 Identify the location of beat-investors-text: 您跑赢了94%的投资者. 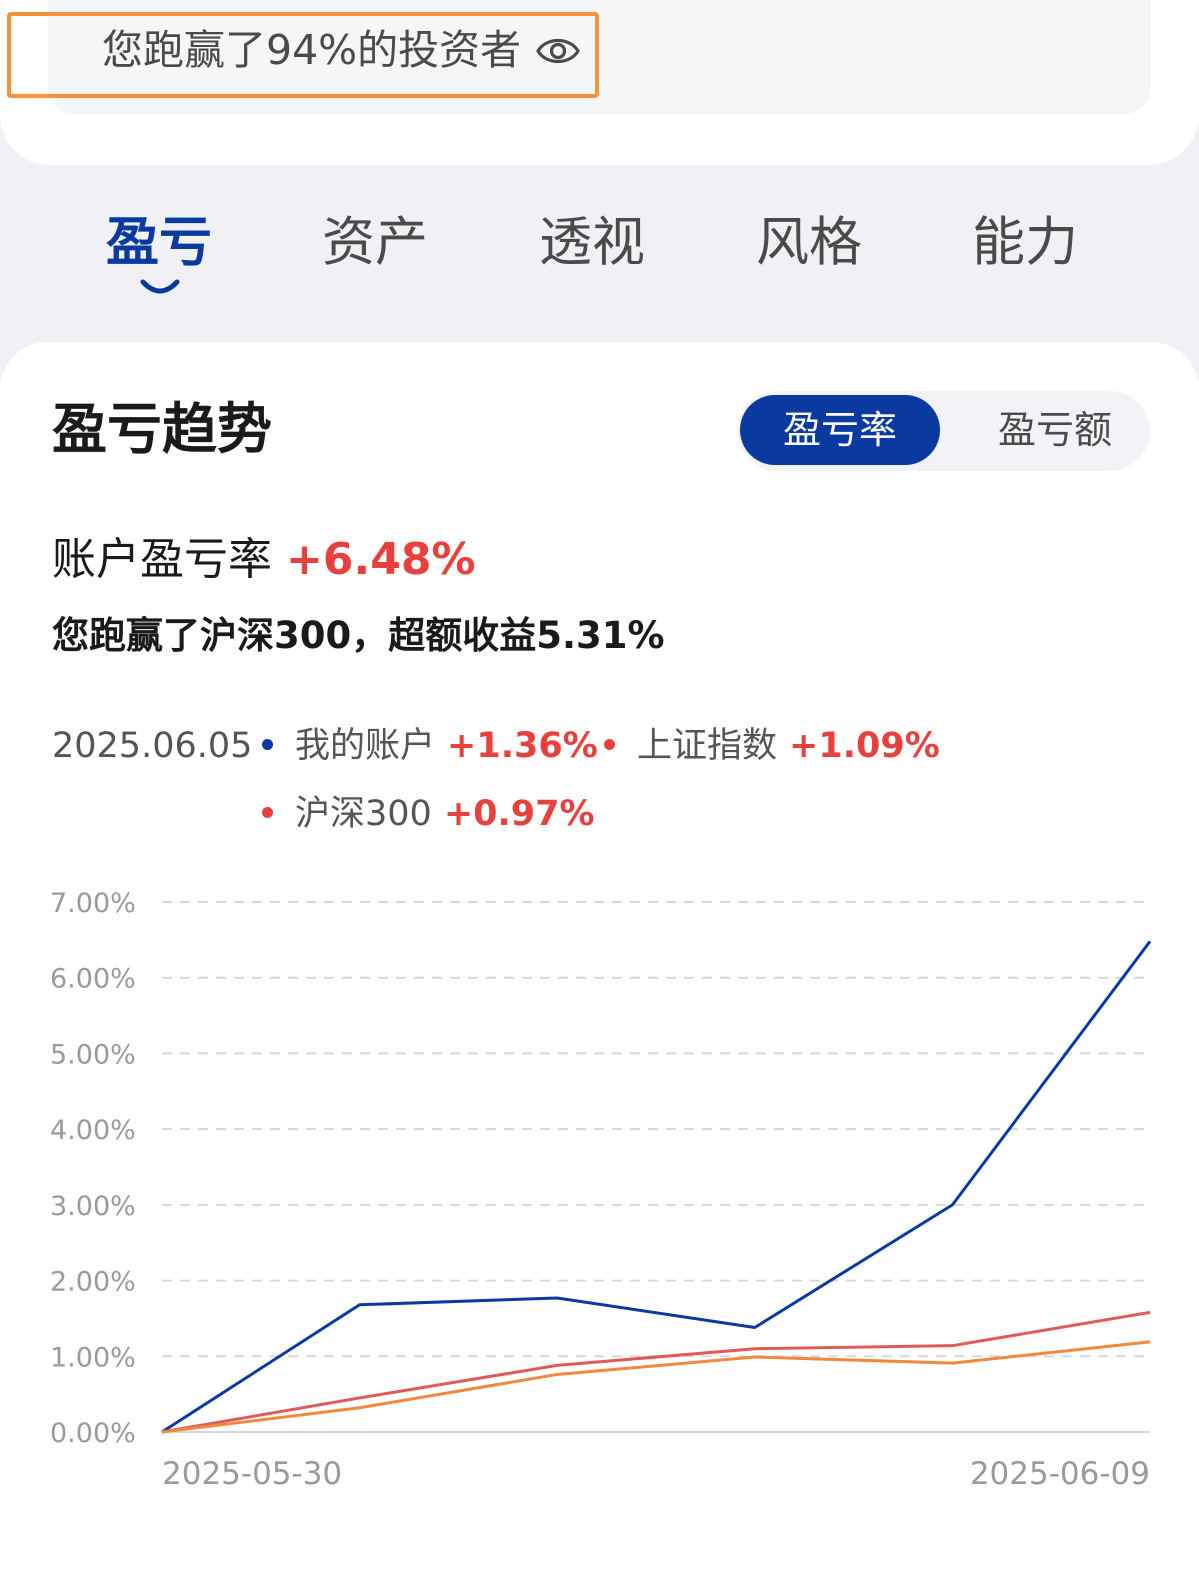
(312, 50).